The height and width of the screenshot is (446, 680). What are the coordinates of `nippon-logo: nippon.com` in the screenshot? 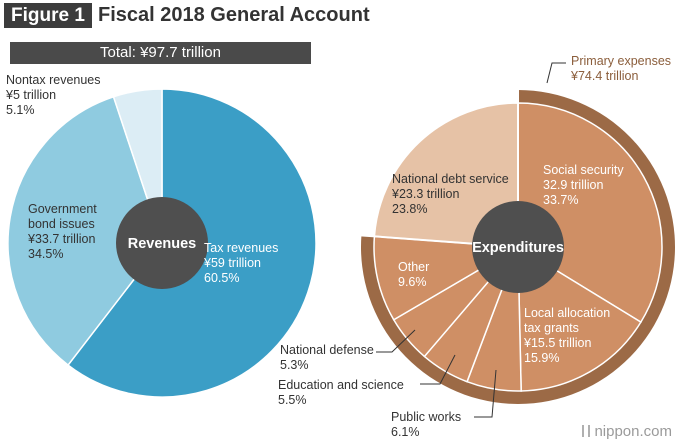 It's located at (627, 431).